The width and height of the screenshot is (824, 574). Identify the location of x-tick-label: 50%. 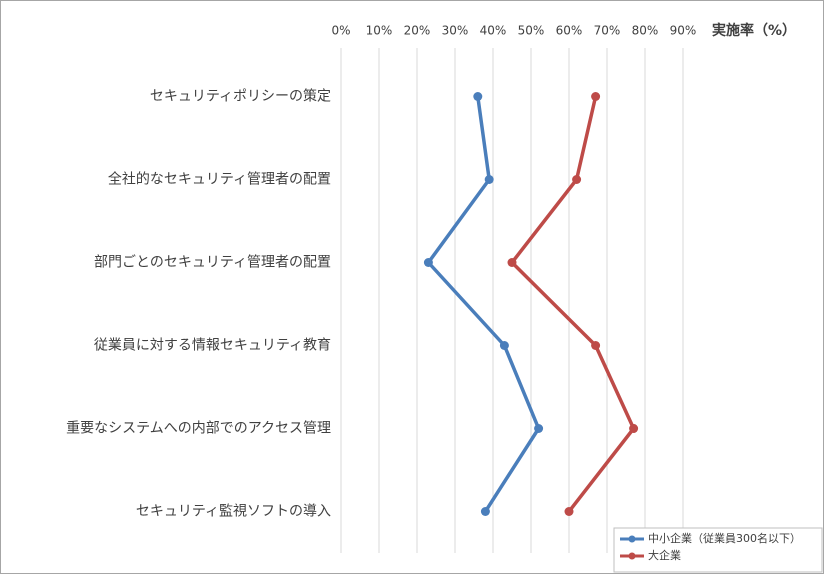
(531, 31).